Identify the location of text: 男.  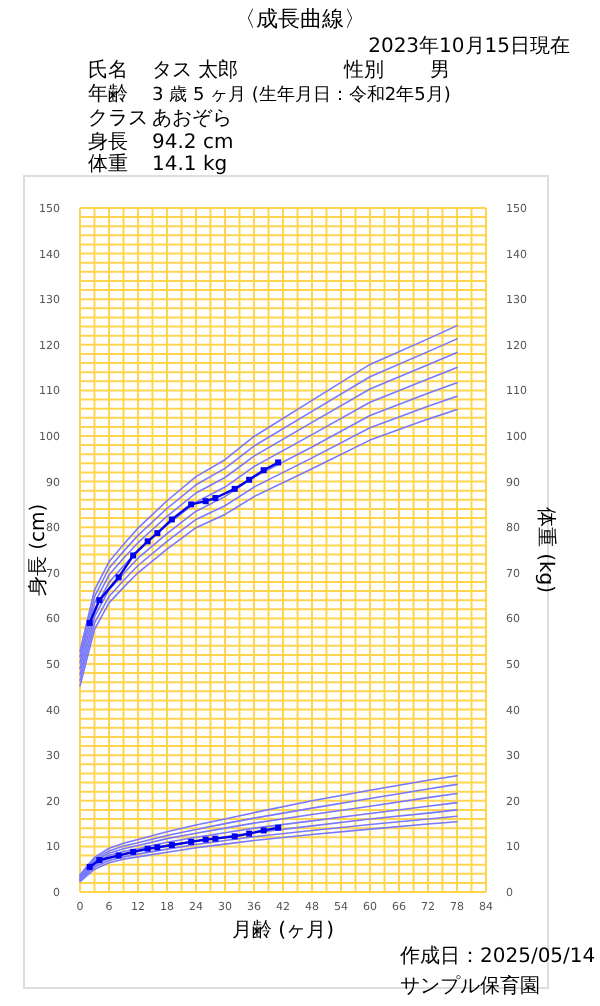
(440, 71).